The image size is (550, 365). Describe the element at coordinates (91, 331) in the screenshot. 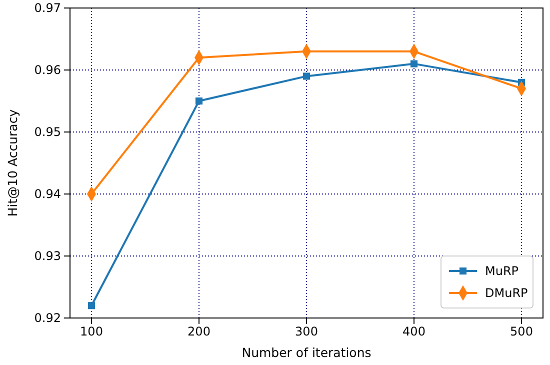

I see `x-tick-label: 100` at that location.